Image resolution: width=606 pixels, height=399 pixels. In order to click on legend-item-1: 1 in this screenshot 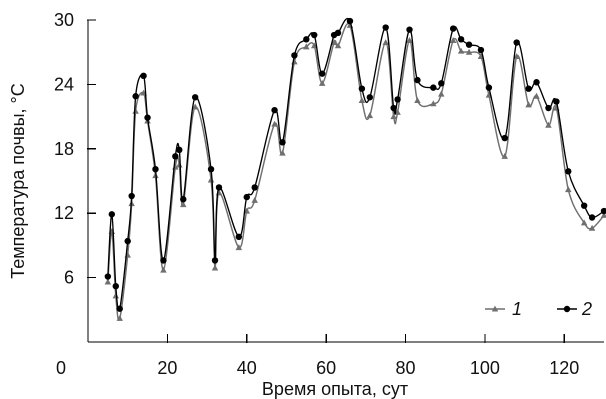, I will do `click(503, 309)`.